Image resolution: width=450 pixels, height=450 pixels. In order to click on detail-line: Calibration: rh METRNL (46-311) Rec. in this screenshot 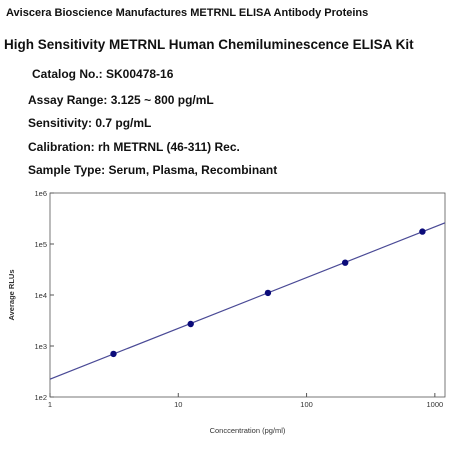, I will do `click(134, 147)`.